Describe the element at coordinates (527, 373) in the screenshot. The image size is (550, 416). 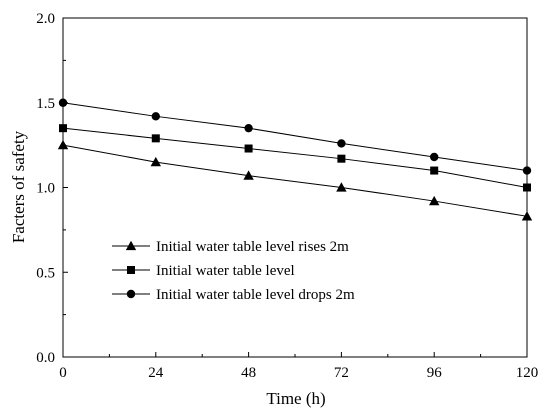
I see `x-tick-label: 120` at that location.